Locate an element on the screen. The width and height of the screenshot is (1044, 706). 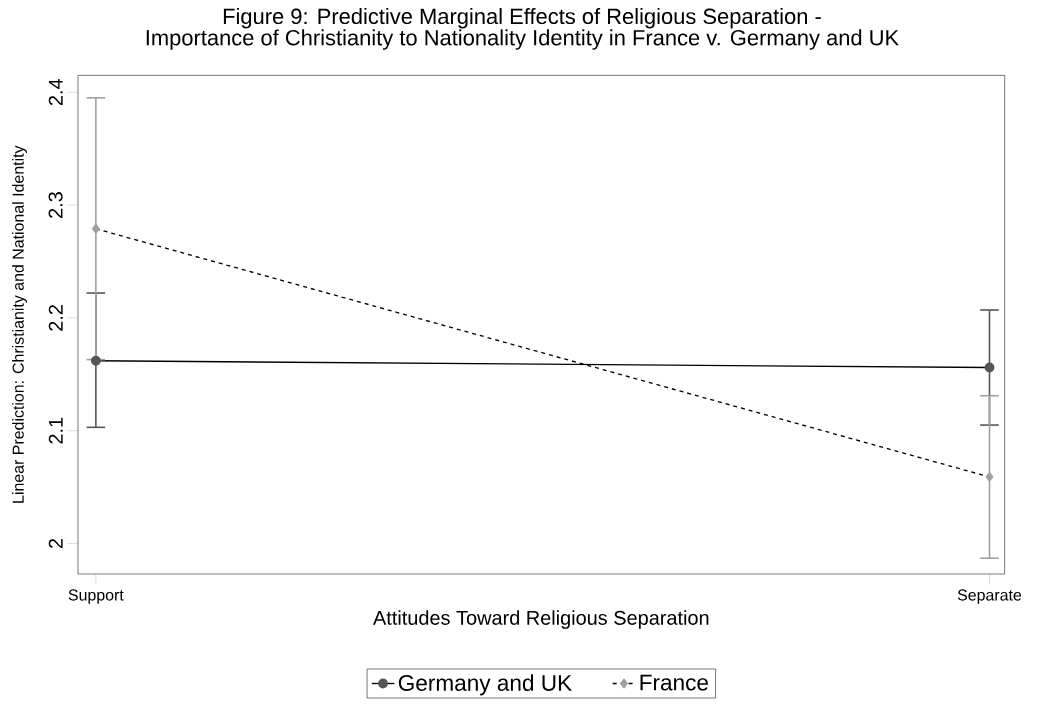
y-tick-label: 2.3 is located at coordinates (55, 205).